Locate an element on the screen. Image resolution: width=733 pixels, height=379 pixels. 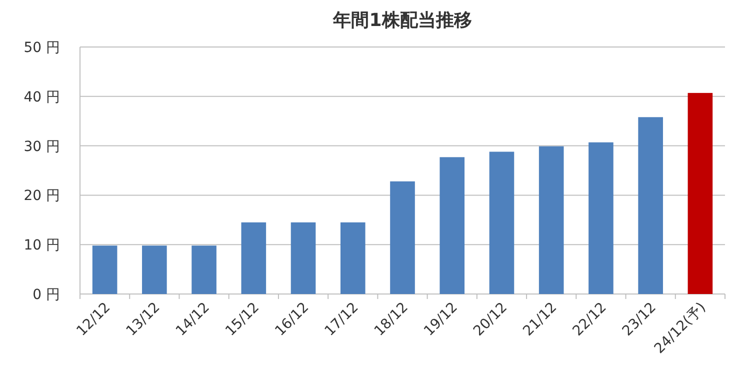
y-tick-label: 0 円 is located at coordinates (46, 295).